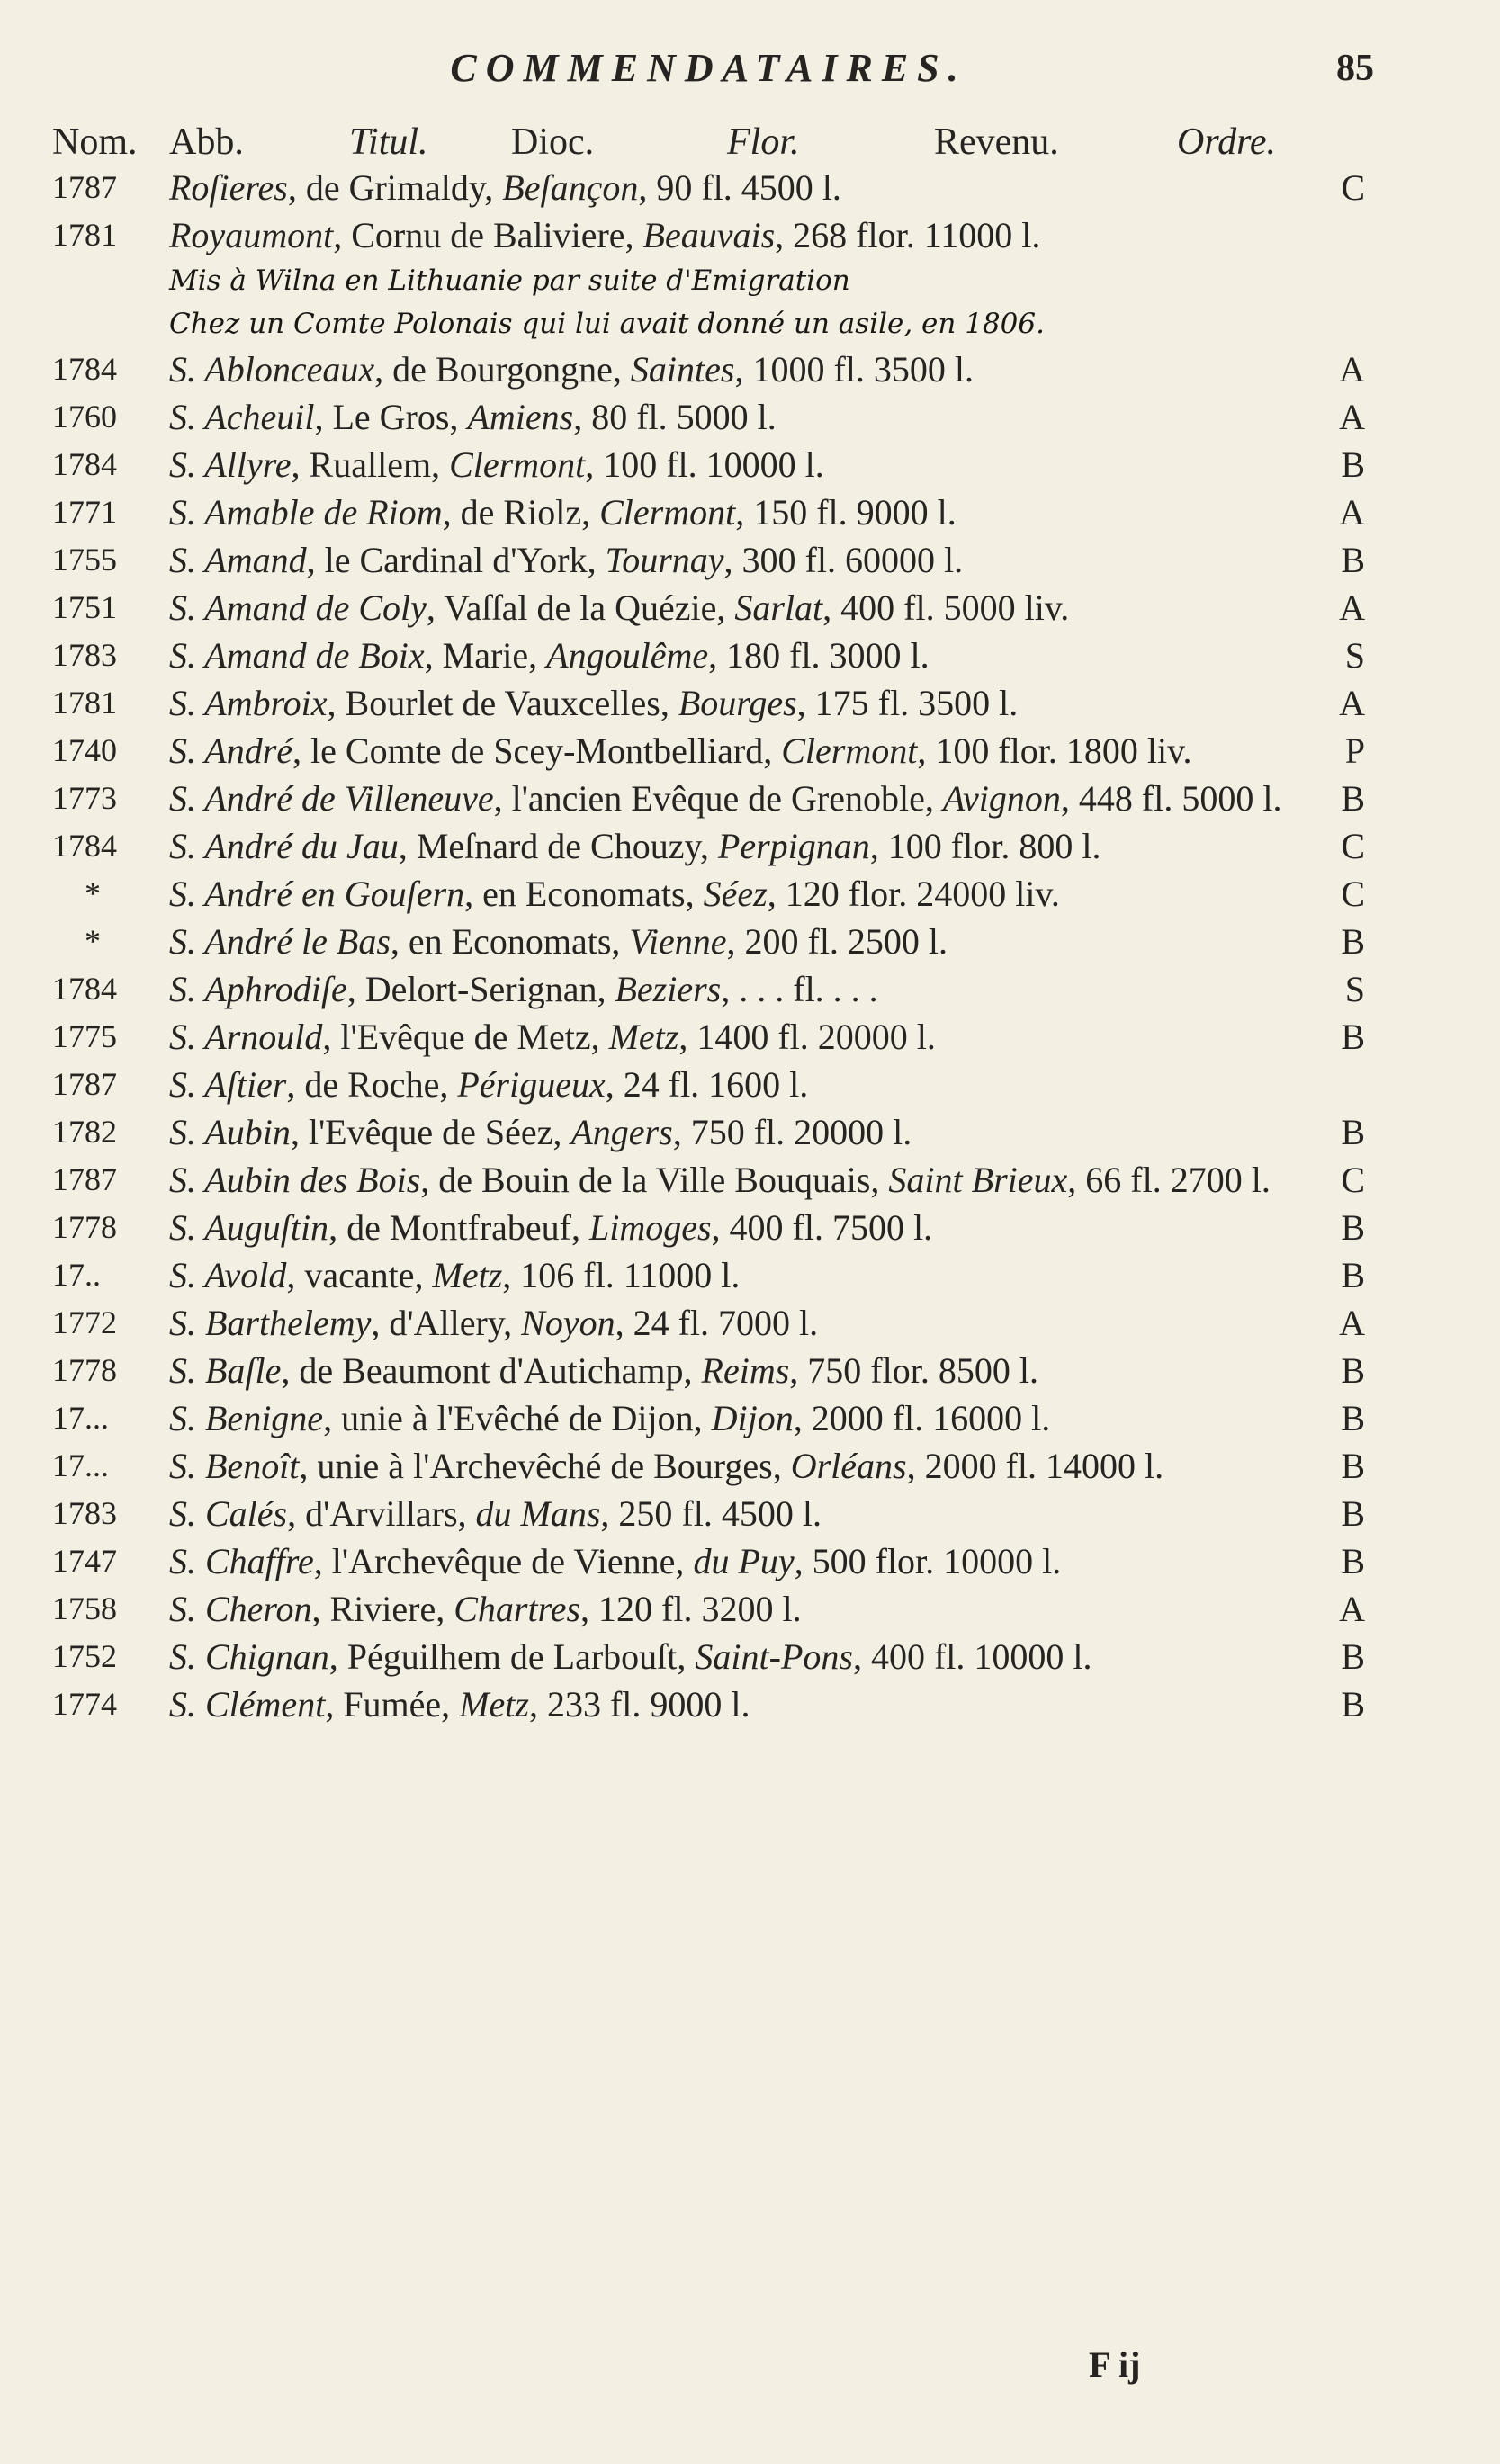 The width and height of the screenshot is (1500, 2464). Describe the element at coordinates (481, 989) in the screenshot. I see `entry-segment: , Delort-Serignan,` at that location.